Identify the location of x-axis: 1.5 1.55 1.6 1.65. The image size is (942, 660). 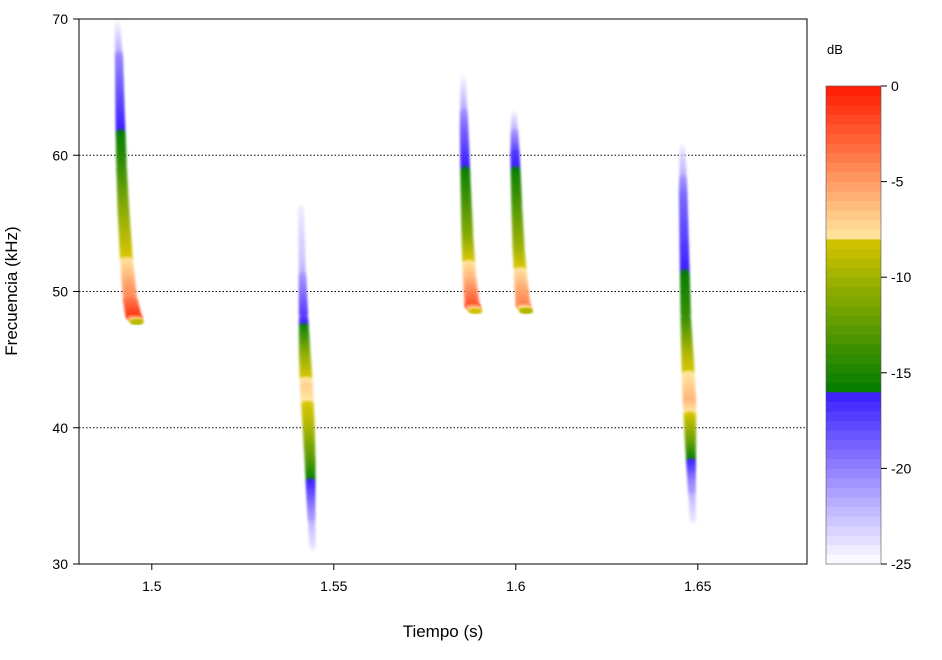
(427, 579).